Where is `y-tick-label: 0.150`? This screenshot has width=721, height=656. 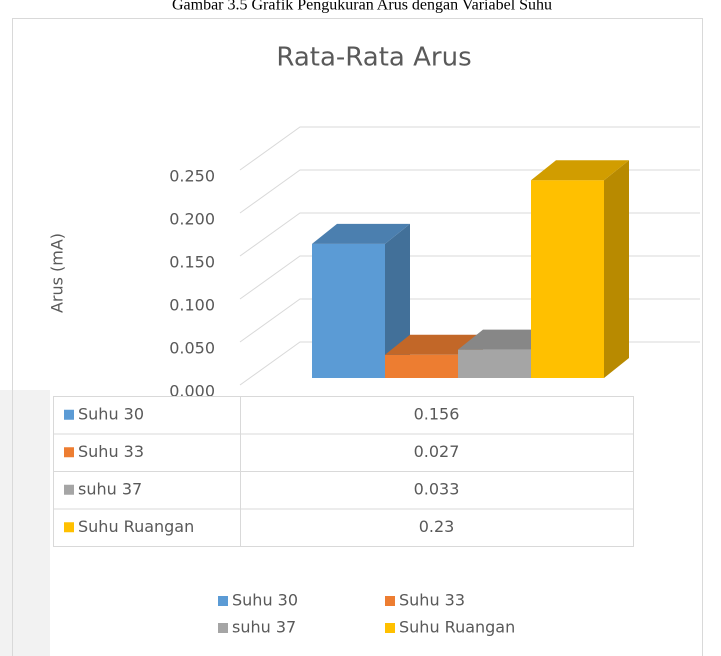
y-tick-label: 0.150 is located at coordinates (192, 262).